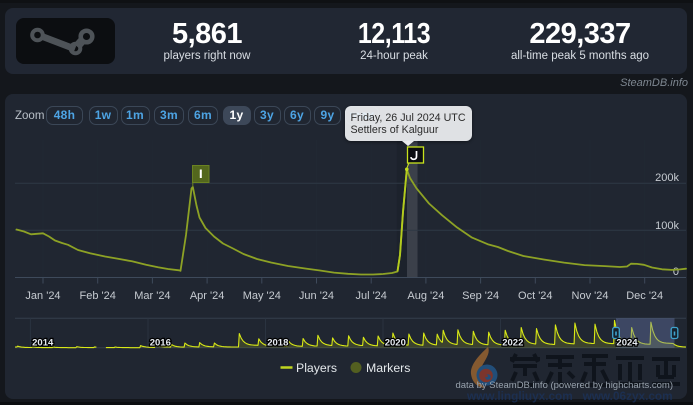  Describe the element at coordinates (512, 343) in the screenshot. I see `svg-text: 2022` at that location.